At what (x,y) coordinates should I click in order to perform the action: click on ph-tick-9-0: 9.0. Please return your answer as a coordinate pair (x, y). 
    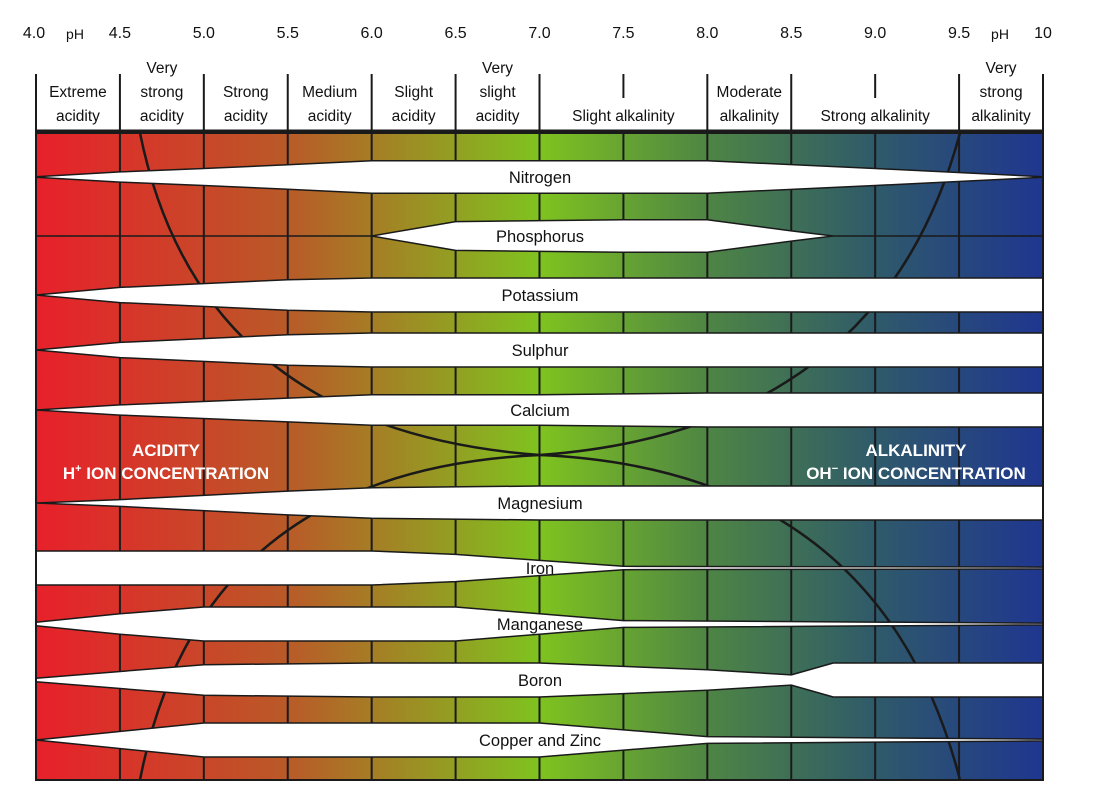
    Looking at the image, I should click on (875, 33).